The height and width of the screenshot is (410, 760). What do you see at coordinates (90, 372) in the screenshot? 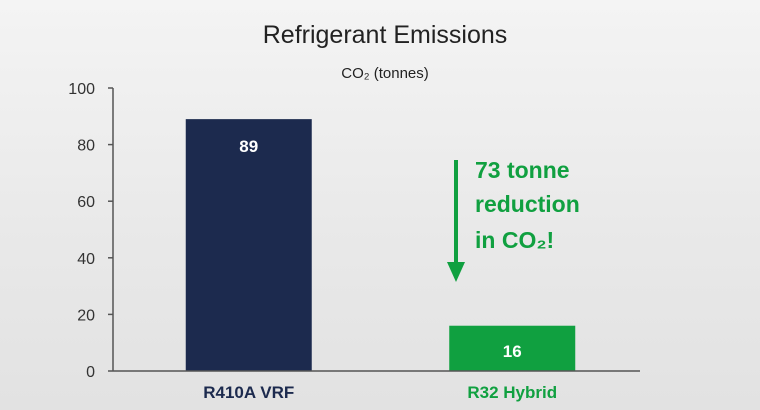
I see `y-tick-label: 0` at bounding box center [90, 372].